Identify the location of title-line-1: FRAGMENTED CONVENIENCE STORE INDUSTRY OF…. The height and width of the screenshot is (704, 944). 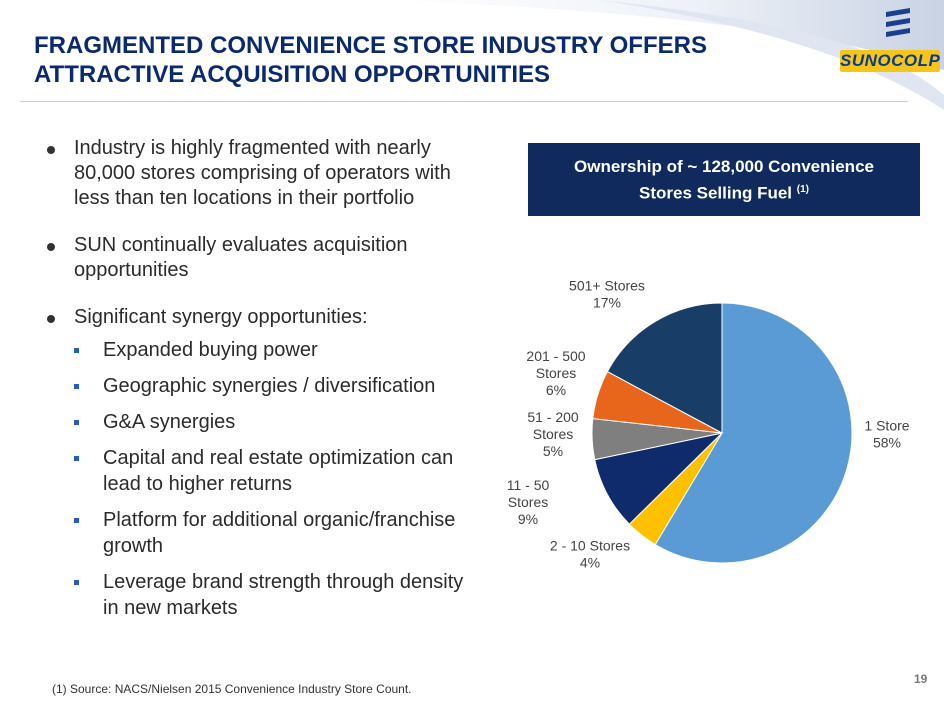
(370, 45).